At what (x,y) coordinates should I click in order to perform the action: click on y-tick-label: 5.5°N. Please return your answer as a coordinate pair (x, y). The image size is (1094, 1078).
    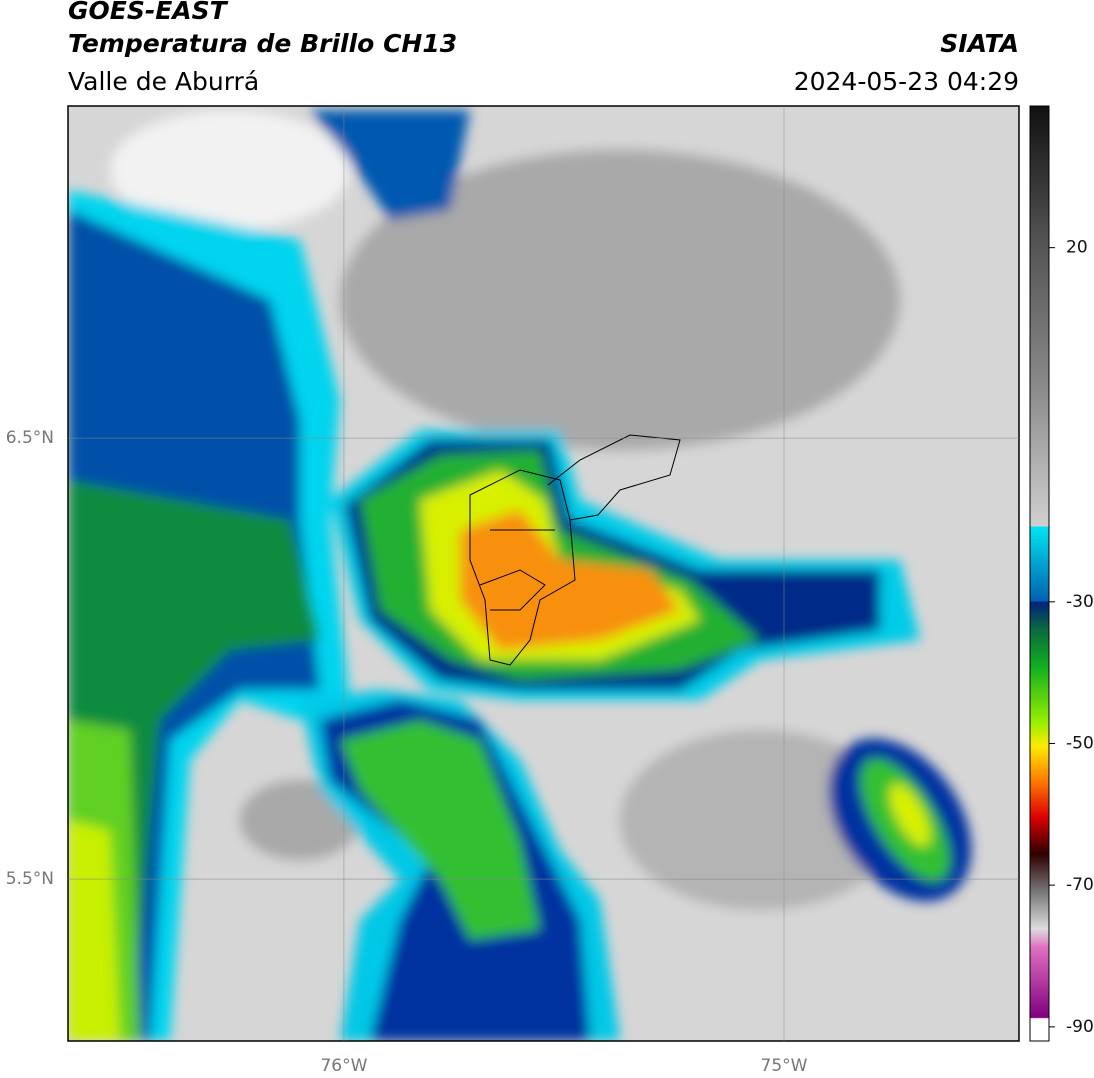
    Looking at the image, I should click on (30, 879).